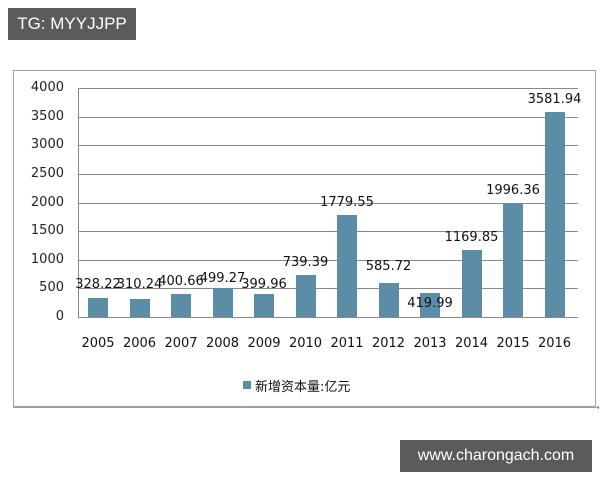  I want to click on y-tick-label: 3000, so click(47, 145).